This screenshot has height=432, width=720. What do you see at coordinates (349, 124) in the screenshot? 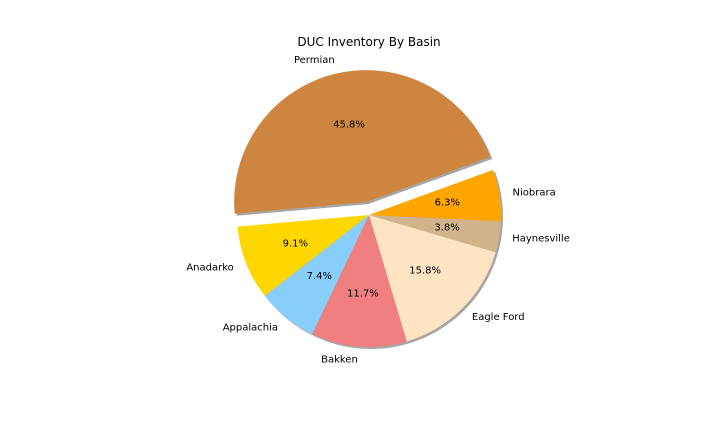
I see `slice-pct-permian: 45.8%` at bounding box center [349, 124].